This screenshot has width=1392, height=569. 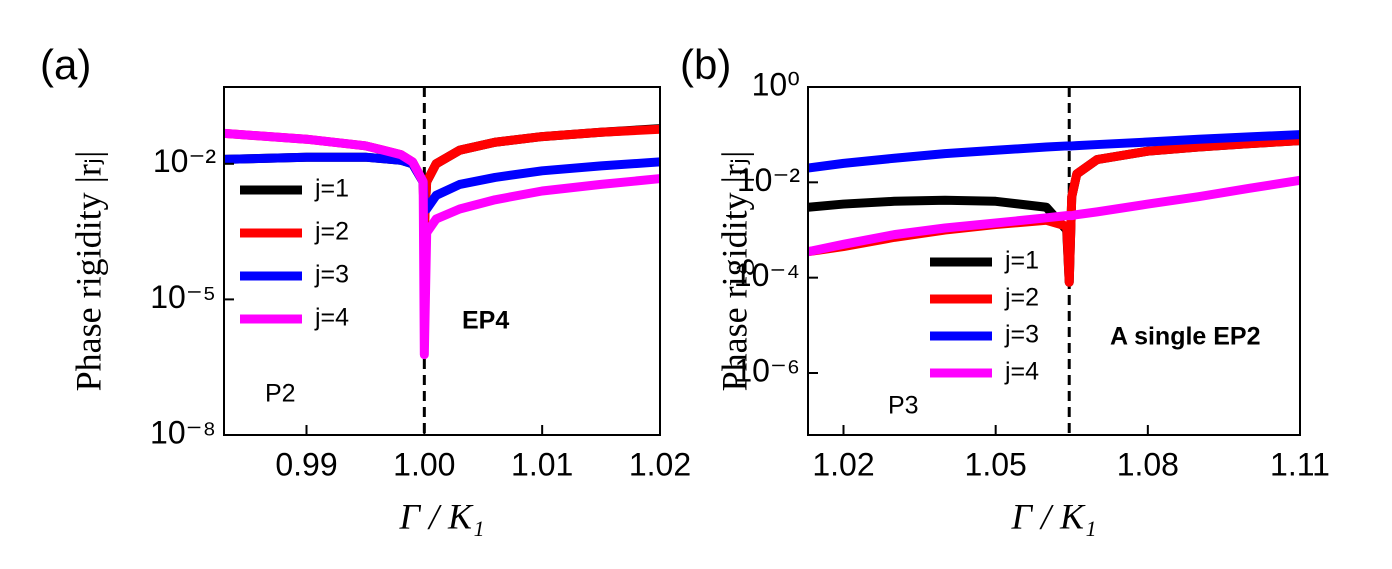 I want to click on annotation: P2, so click(x=280, y=394).